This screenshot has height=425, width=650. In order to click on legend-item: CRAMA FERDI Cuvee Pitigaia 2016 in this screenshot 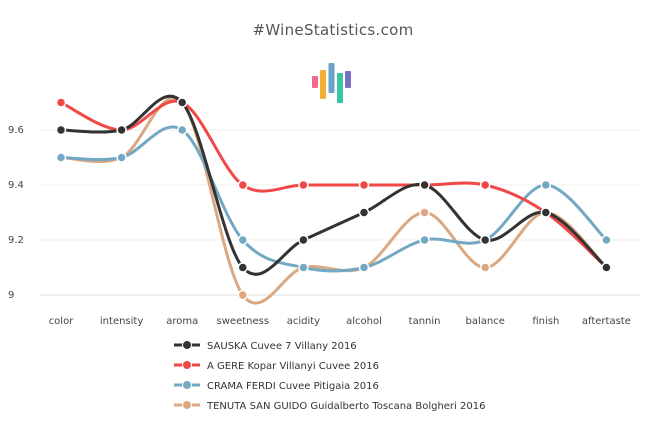, I will do `click(276, 386)`.